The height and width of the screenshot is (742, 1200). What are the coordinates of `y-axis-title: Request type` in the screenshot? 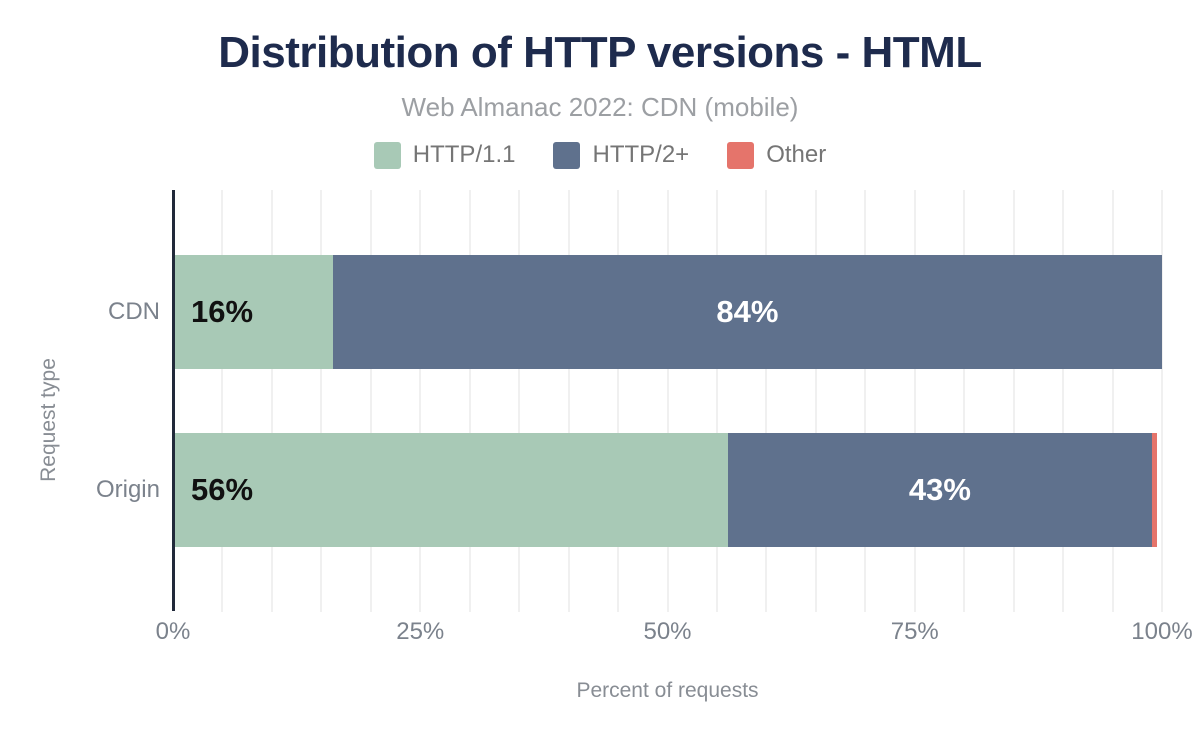 It's located at (48, 420).